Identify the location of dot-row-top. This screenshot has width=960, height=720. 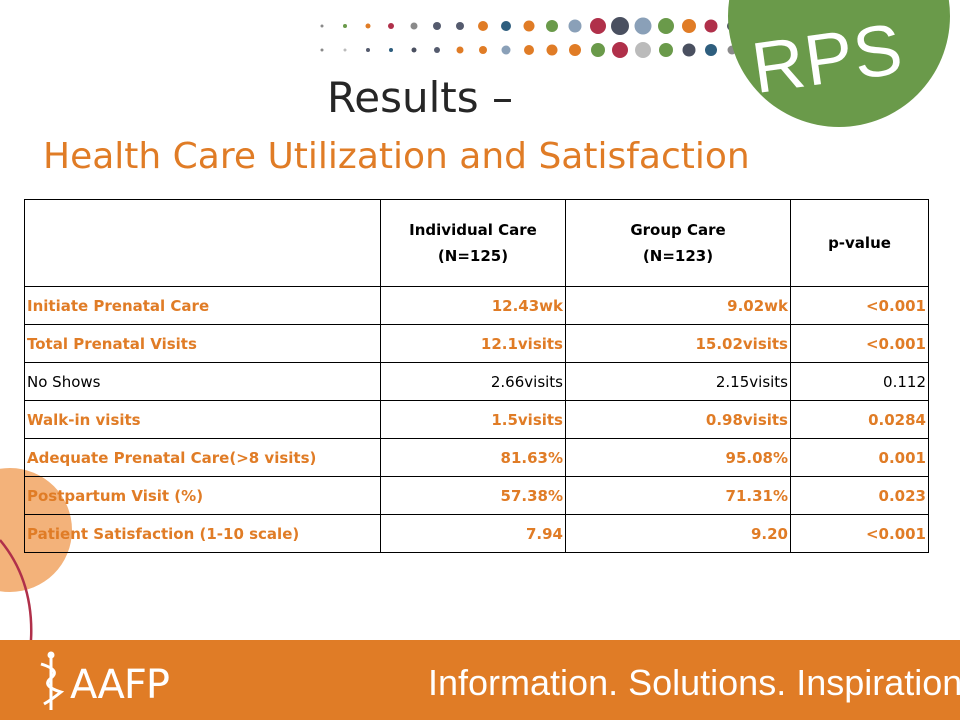
(528, 26).